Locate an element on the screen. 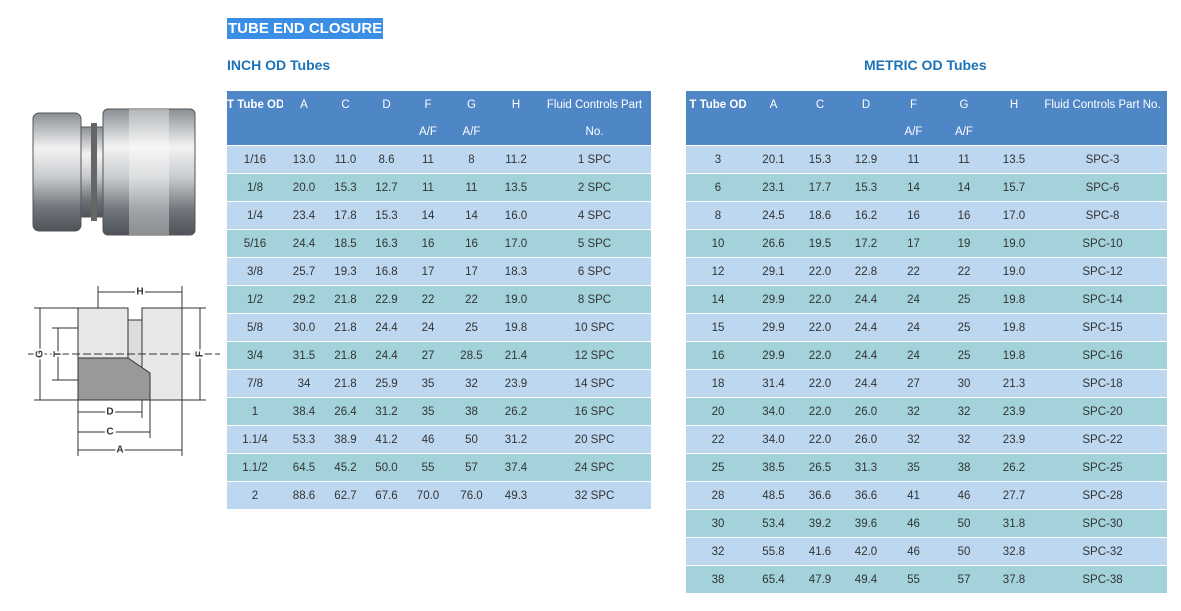 The image size is (1181, 611). cell: 38 is located at coordinates (964, 467).